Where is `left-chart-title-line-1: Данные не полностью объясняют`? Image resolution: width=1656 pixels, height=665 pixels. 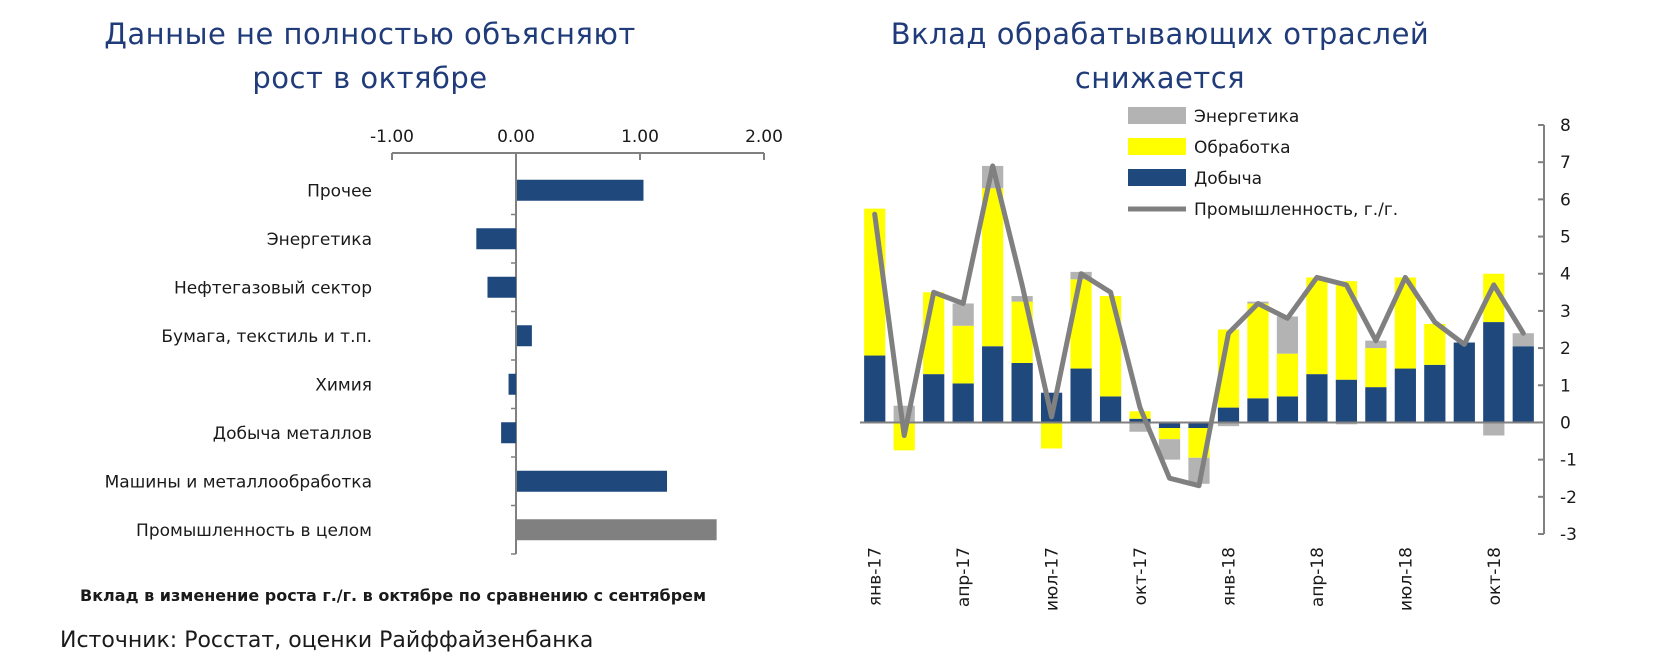 left-chart-title-line-1: Данные не полностью объясняют is located at coordinates (370, 34).